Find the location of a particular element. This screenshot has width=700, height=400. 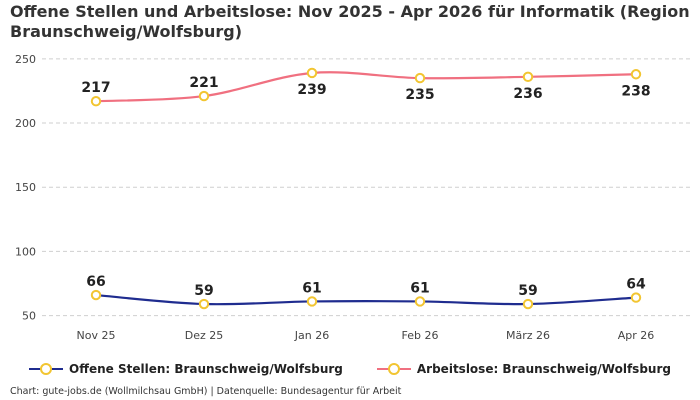

legend-label-arbeitslose: Arbeitslose: Braunschweig/Wolfsburg is located at coordinates (543, 369).